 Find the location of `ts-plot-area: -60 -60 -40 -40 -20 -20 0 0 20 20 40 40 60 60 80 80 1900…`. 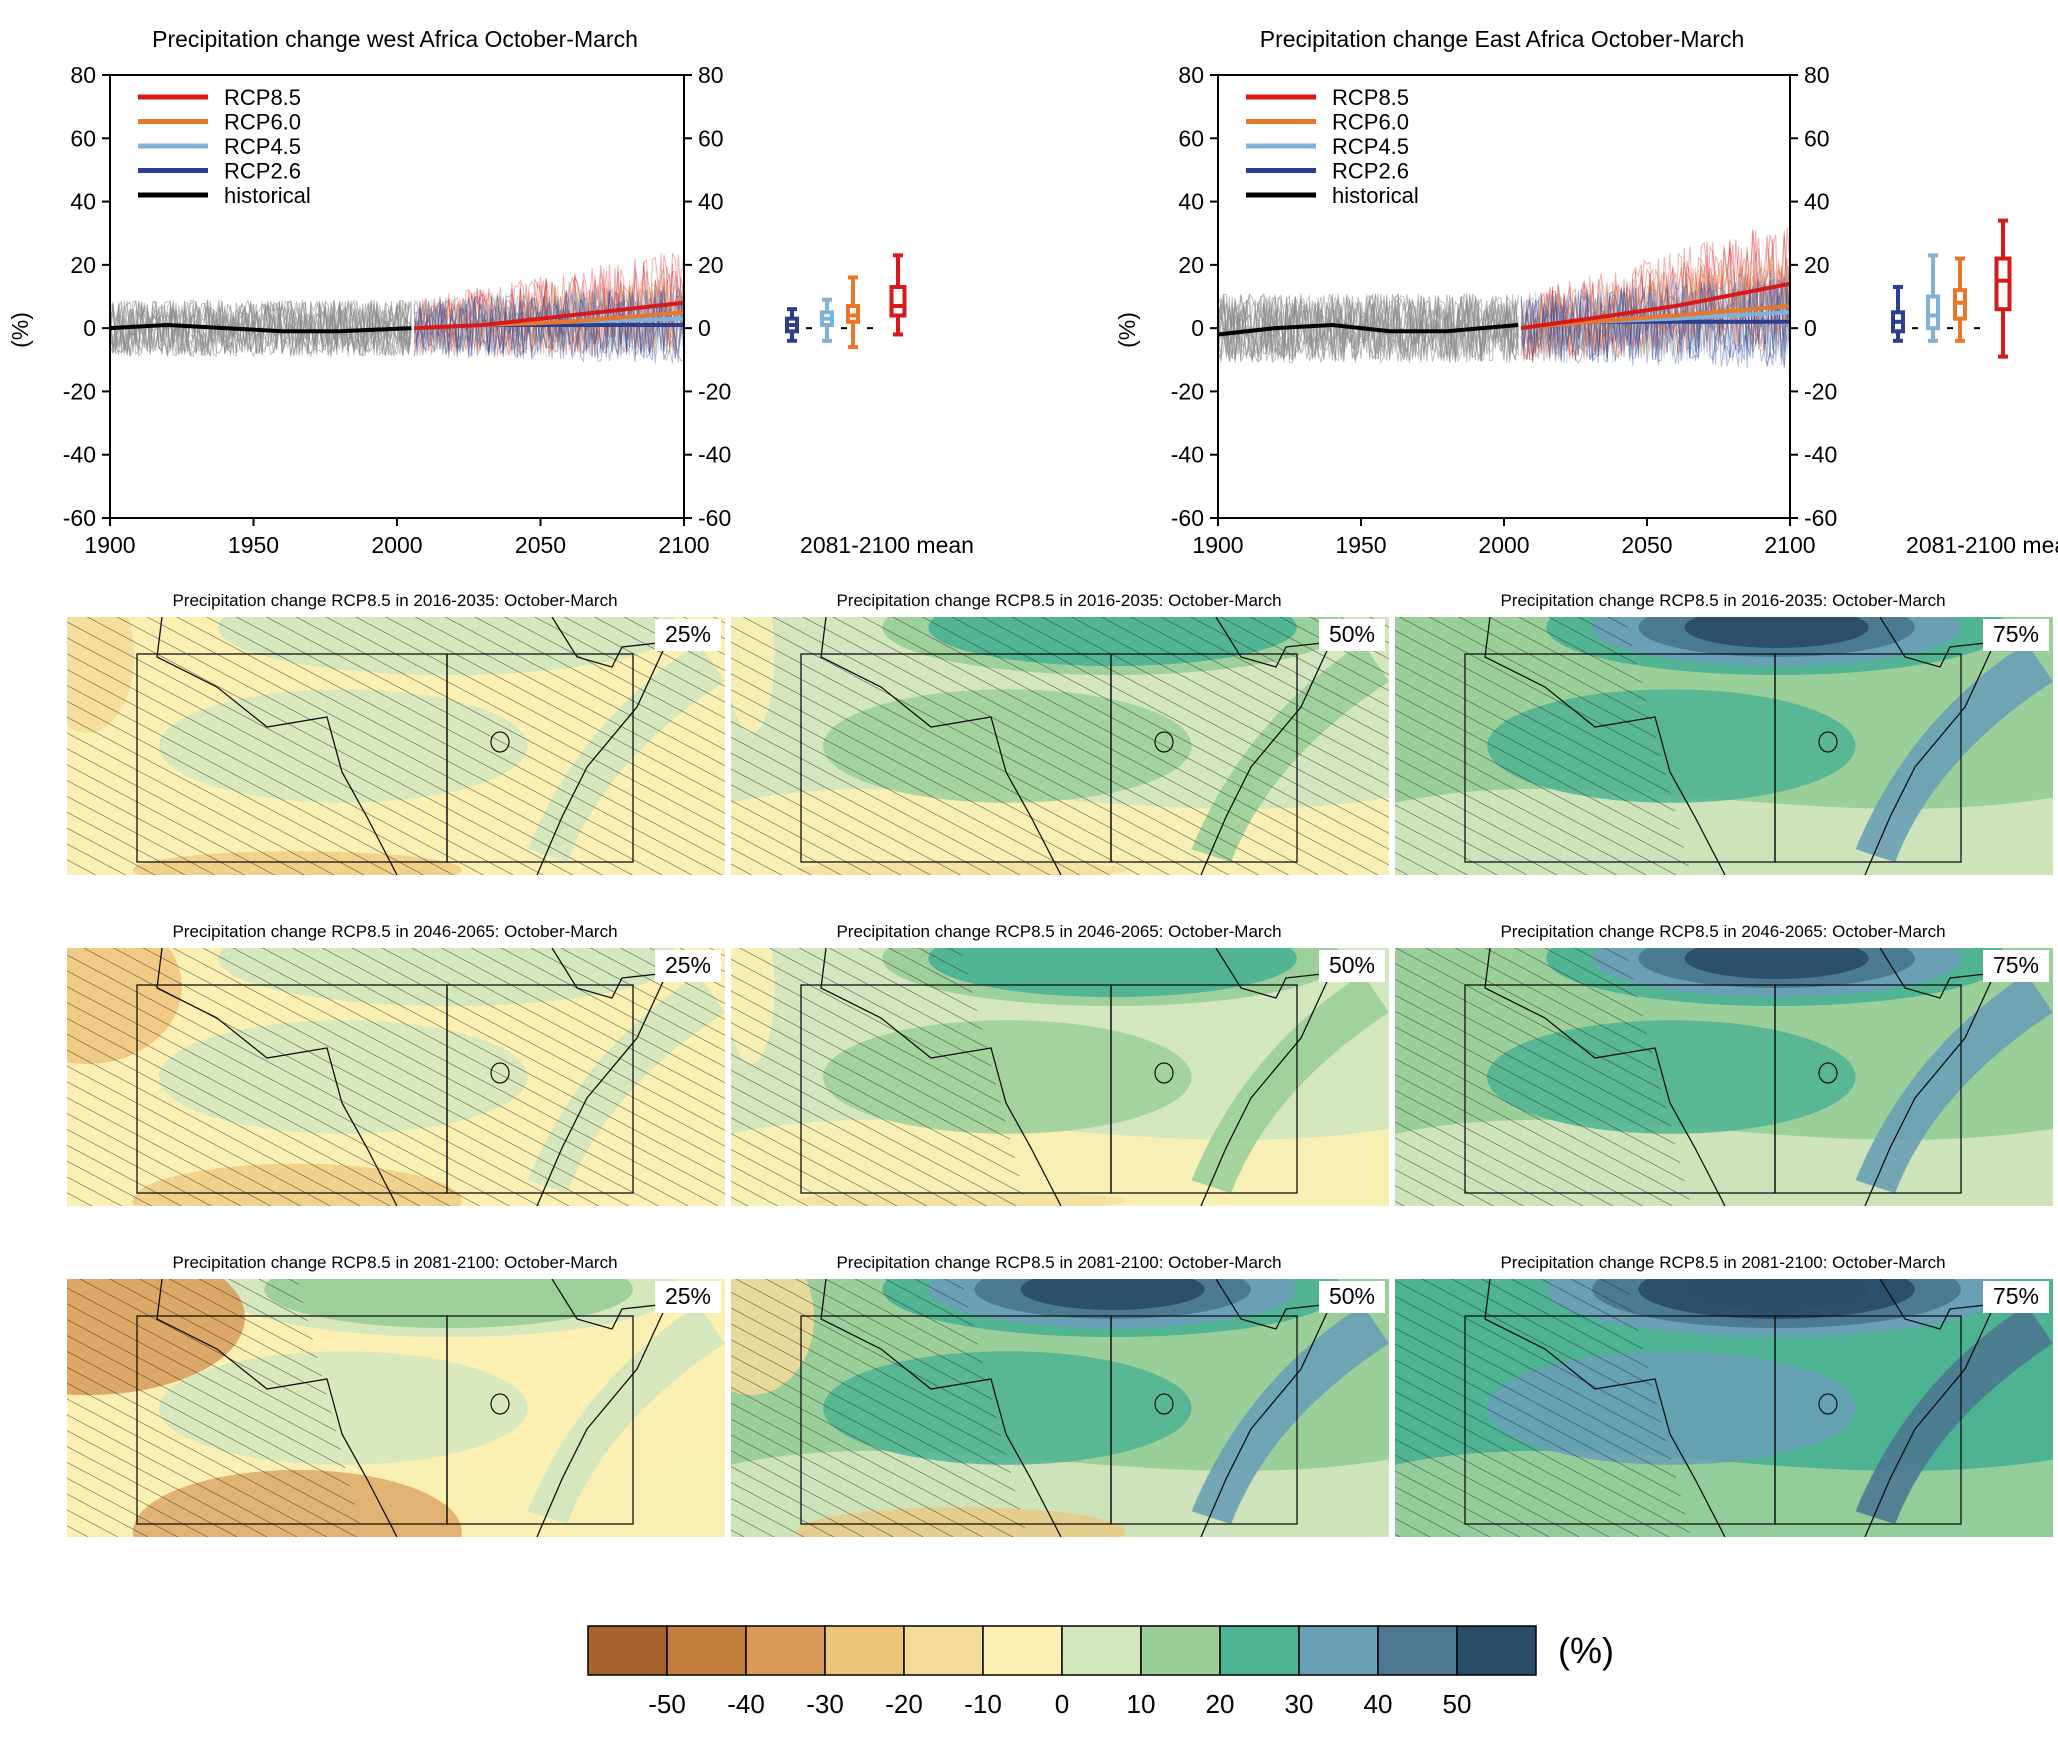

ts-plot-area: -60 -60 -40 -40 -20 -20 0 0 20 20 40 40 60 60 80 80 1900… is located at coordinates (397, 310).